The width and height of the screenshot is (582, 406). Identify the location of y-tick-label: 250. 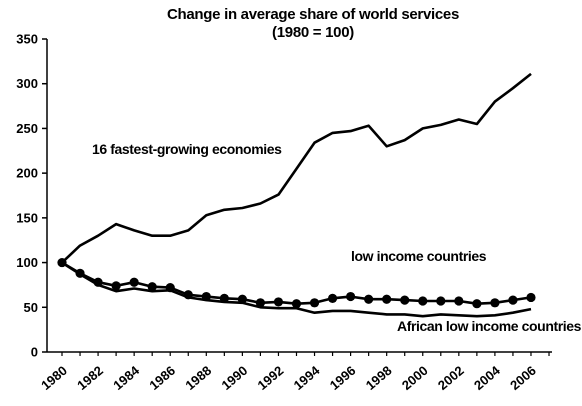
(27, 128).